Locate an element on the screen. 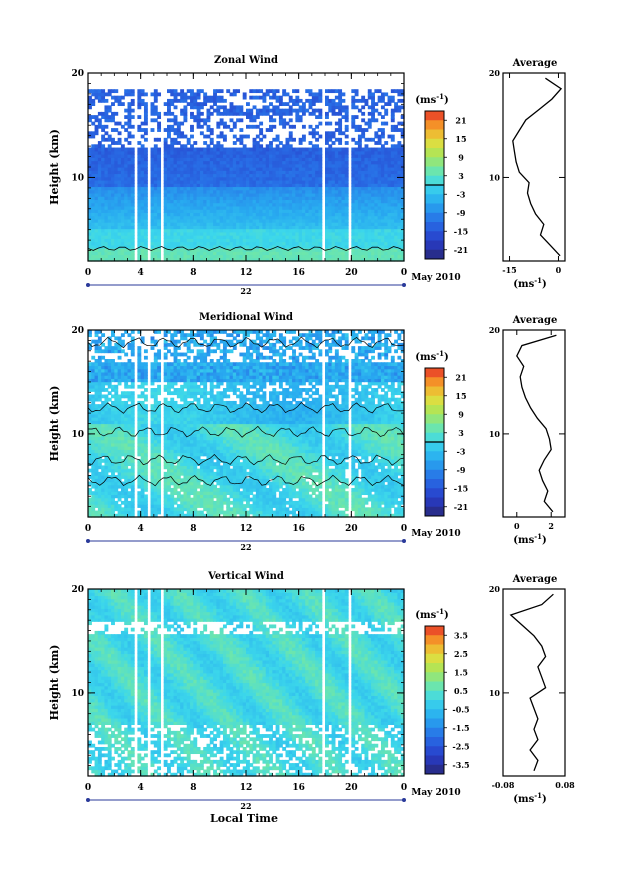 Image resolution: width=625 pixels, height=873 pixels. colorbar-tick-label: 15 is located at coordinates (460, 139).